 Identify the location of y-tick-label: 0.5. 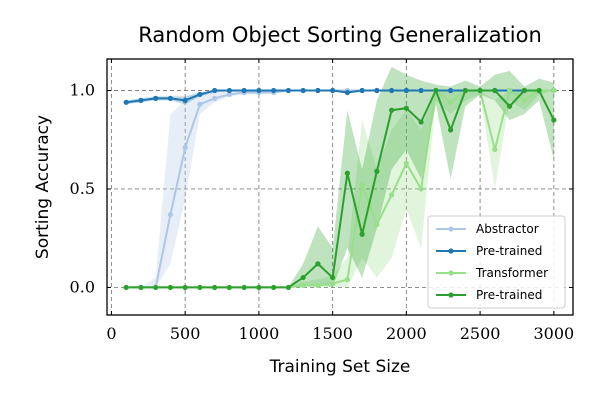
(82, 188).